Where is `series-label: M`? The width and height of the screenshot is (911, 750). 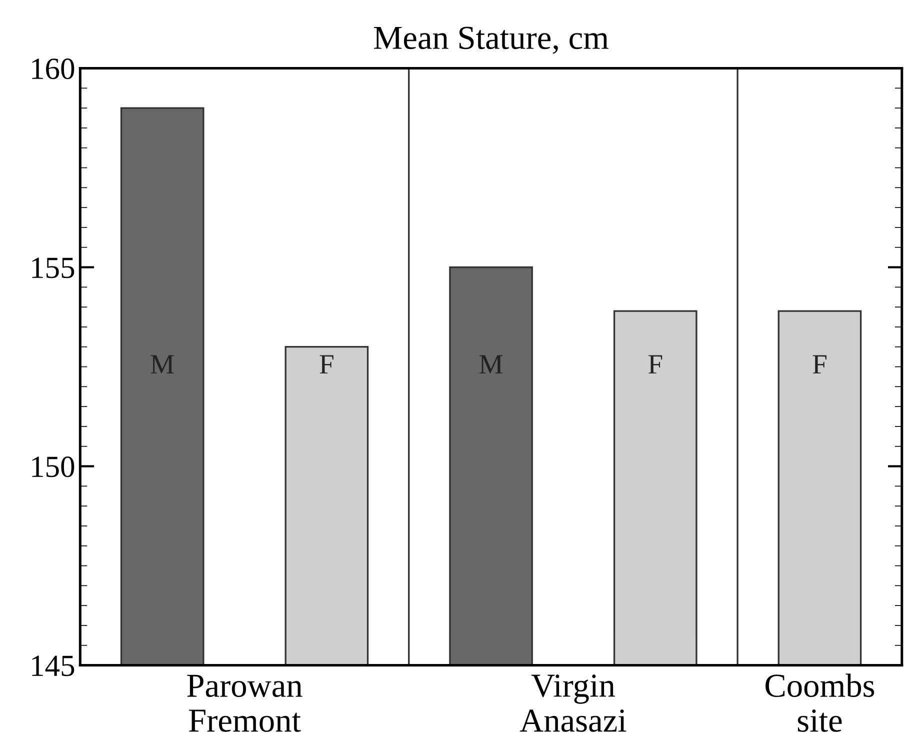 series-label: M is located at coordinates (491, 364).